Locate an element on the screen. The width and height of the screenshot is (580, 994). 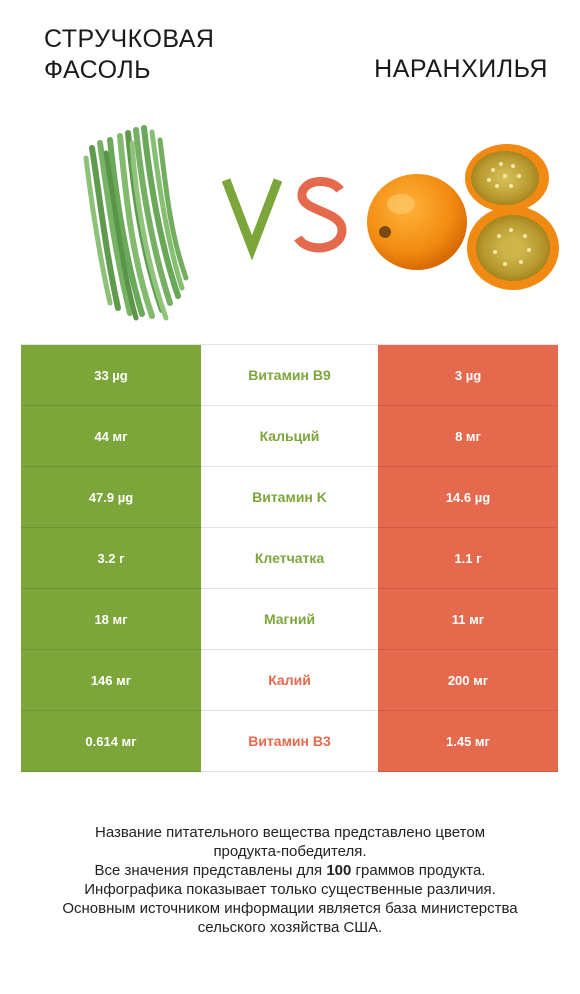
table-row: 33 µg Витамин B9 3 µg is located at coordinates (289, 375).